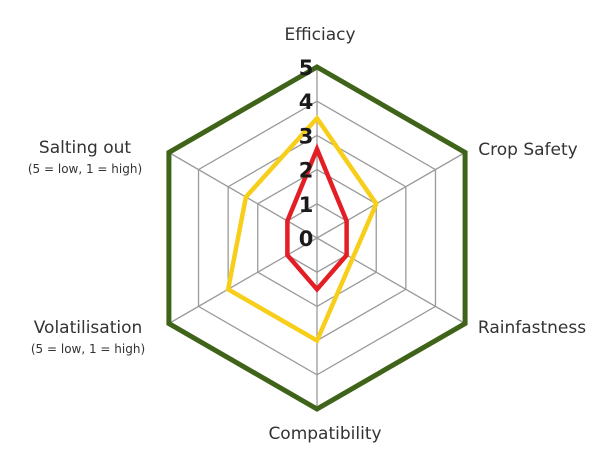 Image resolution: width=600 pixels, height=450 pixels. Describe the element at coordinates (88, 328) in the screenshot. I see `axis-label: Volatilisation` at that location.